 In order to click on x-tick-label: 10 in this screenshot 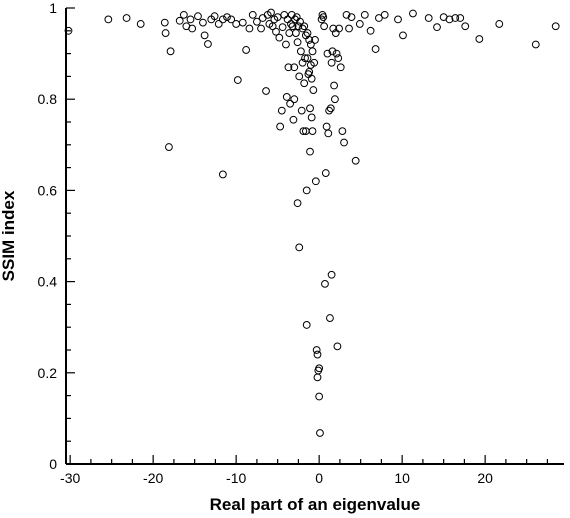, I will do `click(402, 478)`.